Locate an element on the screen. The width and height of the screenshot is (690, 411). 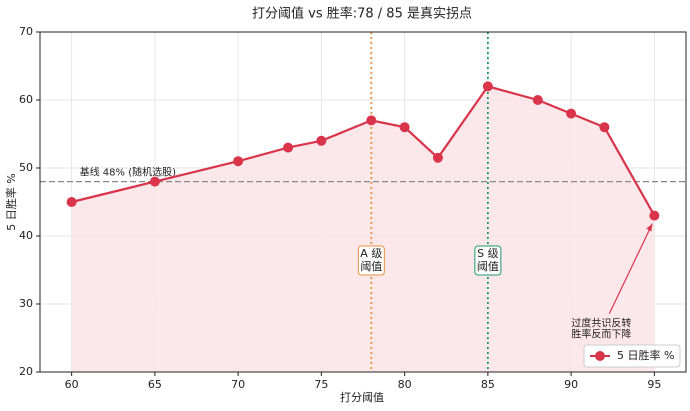
annotation-arrowhead is located at coordinates (649, 227).